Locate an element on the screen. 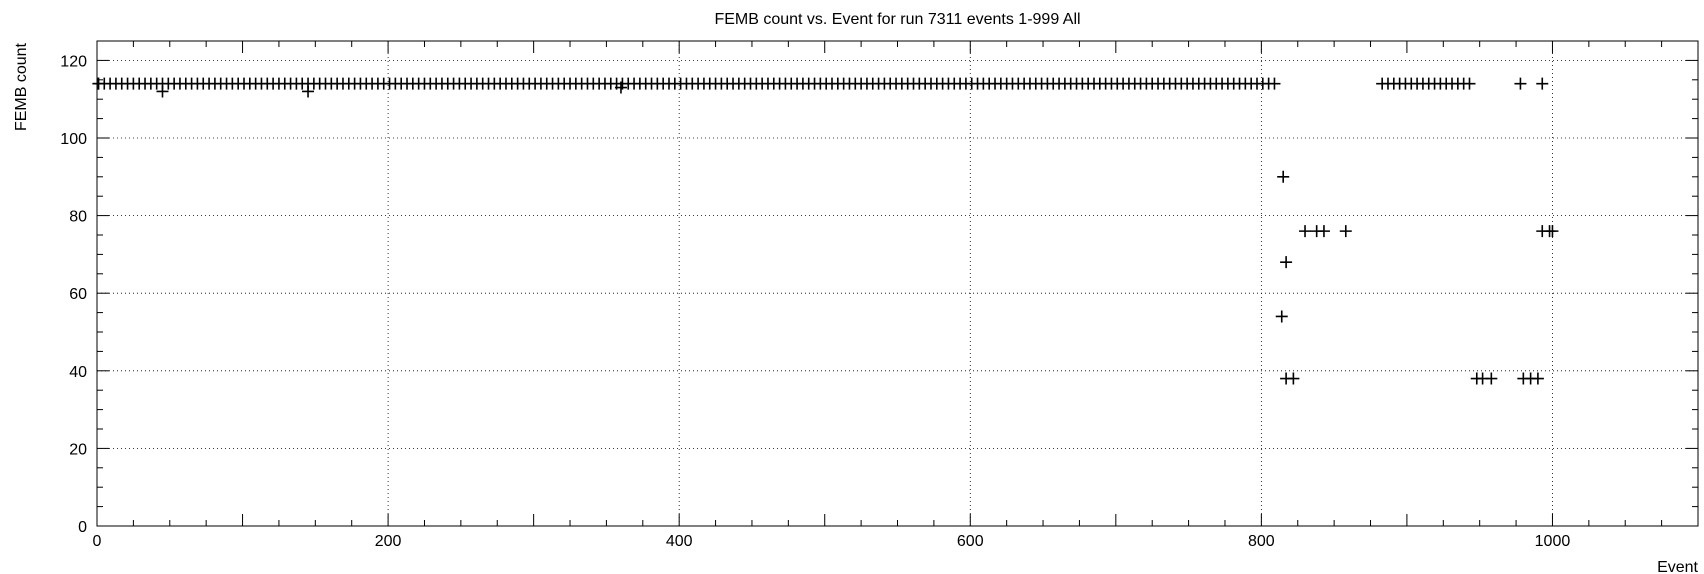 This screenshot has height=574, width=1704. y-axis-title: FEMB count is located at coordinates (21, 86).